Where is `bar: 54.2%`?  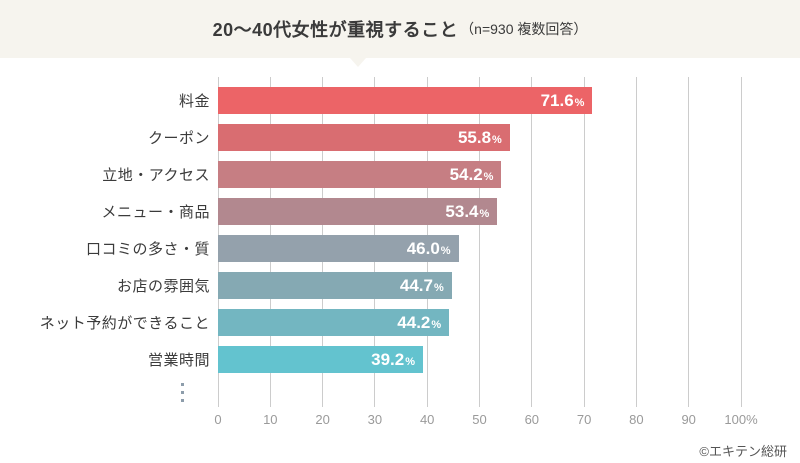
bar: 54.2% is located at coordinates (360, 174).